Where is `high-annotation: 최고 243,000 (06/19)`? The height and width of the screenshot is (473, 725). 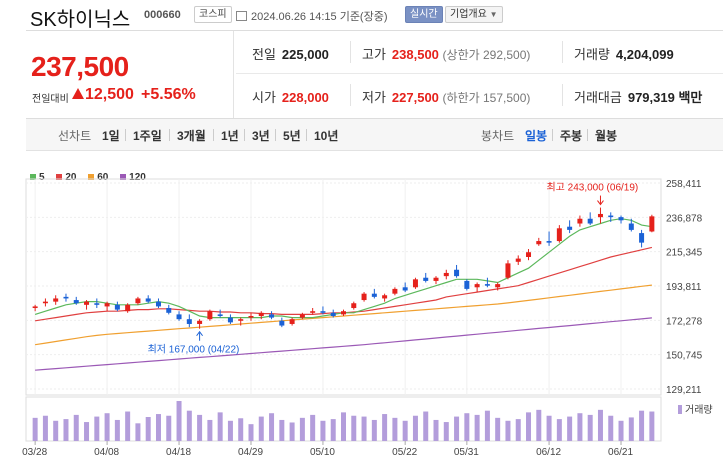 high-annotation: 최고 243,000 (06/19) is located at coordinates (592, 188).